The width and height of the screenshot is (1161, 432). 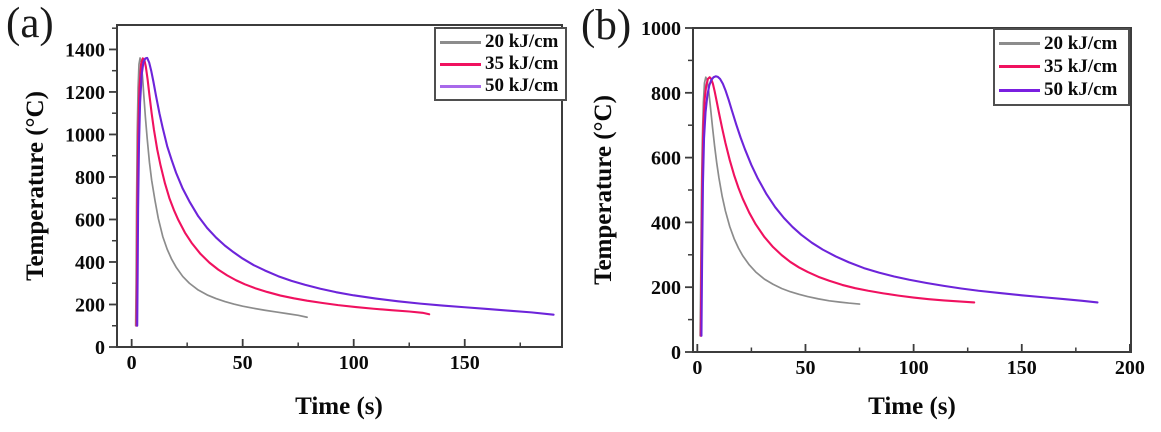 I want to click on chart-a-y-axis-title: Temperature (°C), so click(x=35, y=186).